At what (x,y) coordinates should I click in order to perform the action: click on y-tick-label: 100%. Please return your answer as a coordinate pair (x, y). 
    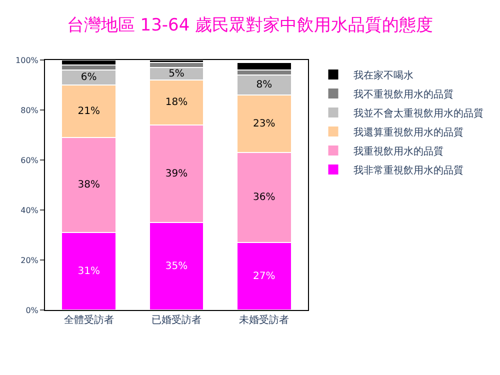
    Looking at the image, I should click on (27, 60).